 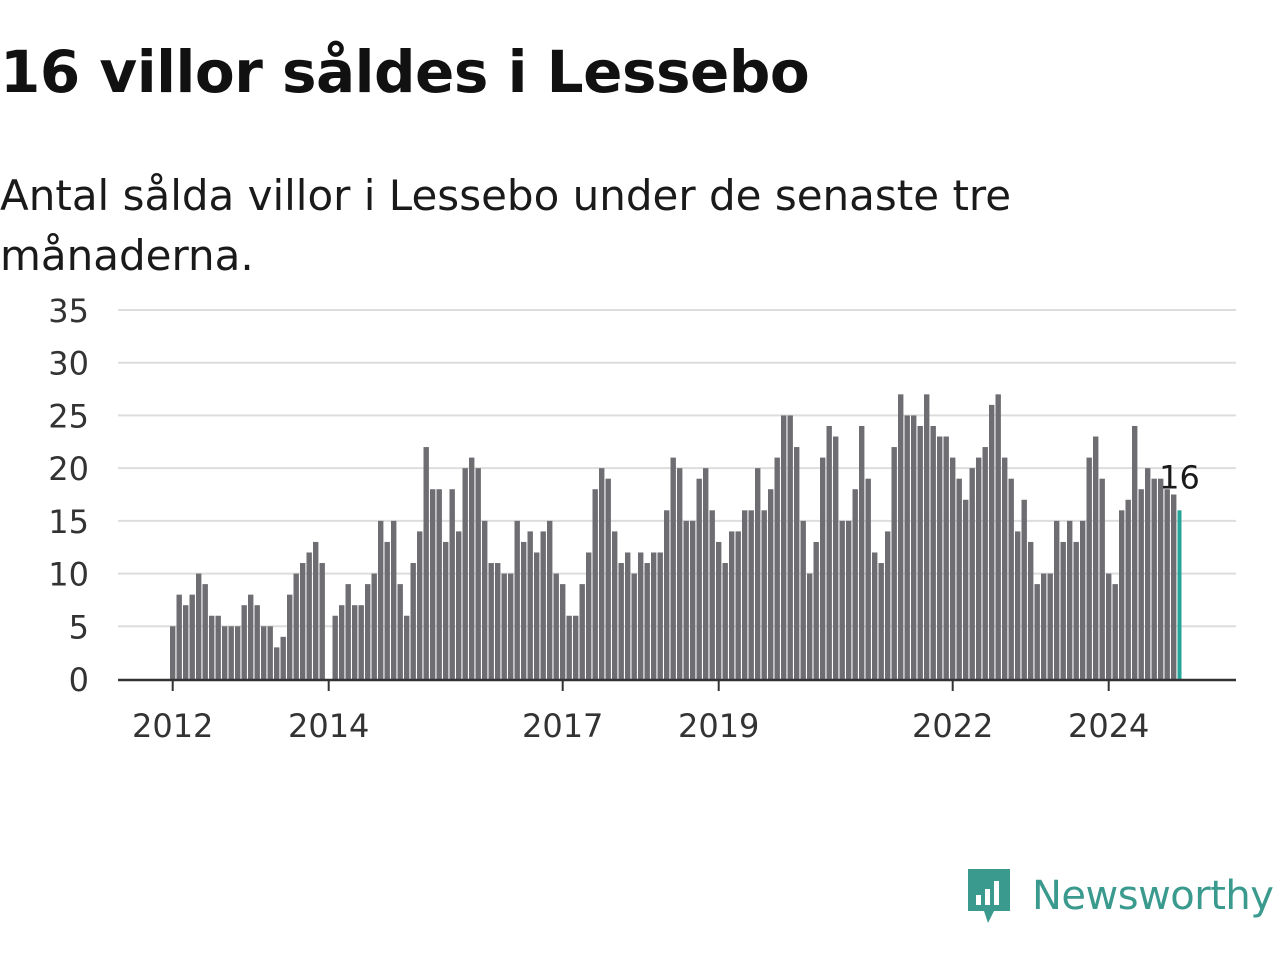 I want to click on chart-title: 16 villor såldes i Lessebo, so click(x=405, y=72).